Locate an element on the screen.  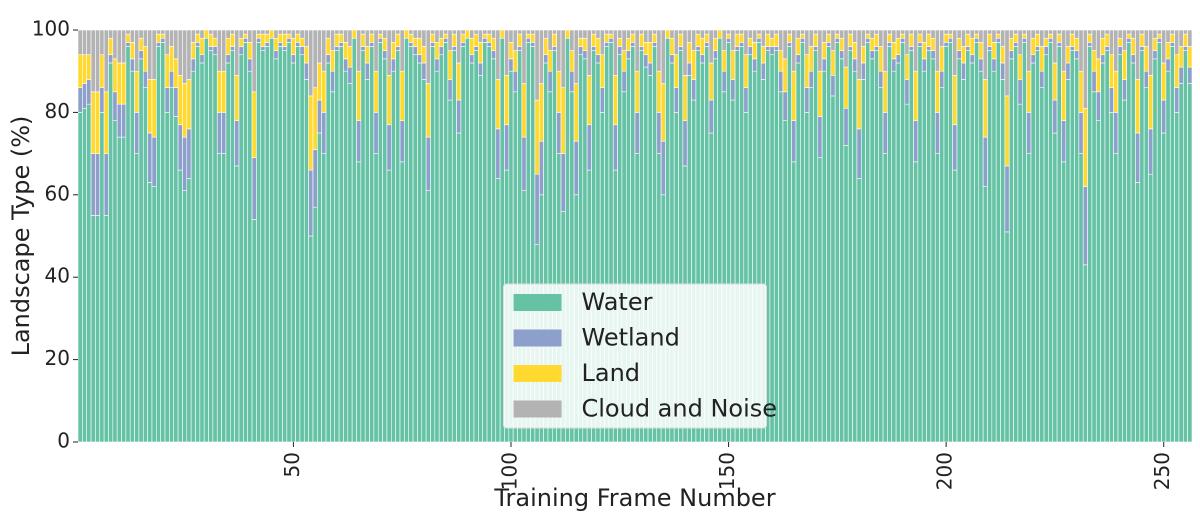
y-axis-label: Landscape Type (%) is located at coordinates (21, 236).